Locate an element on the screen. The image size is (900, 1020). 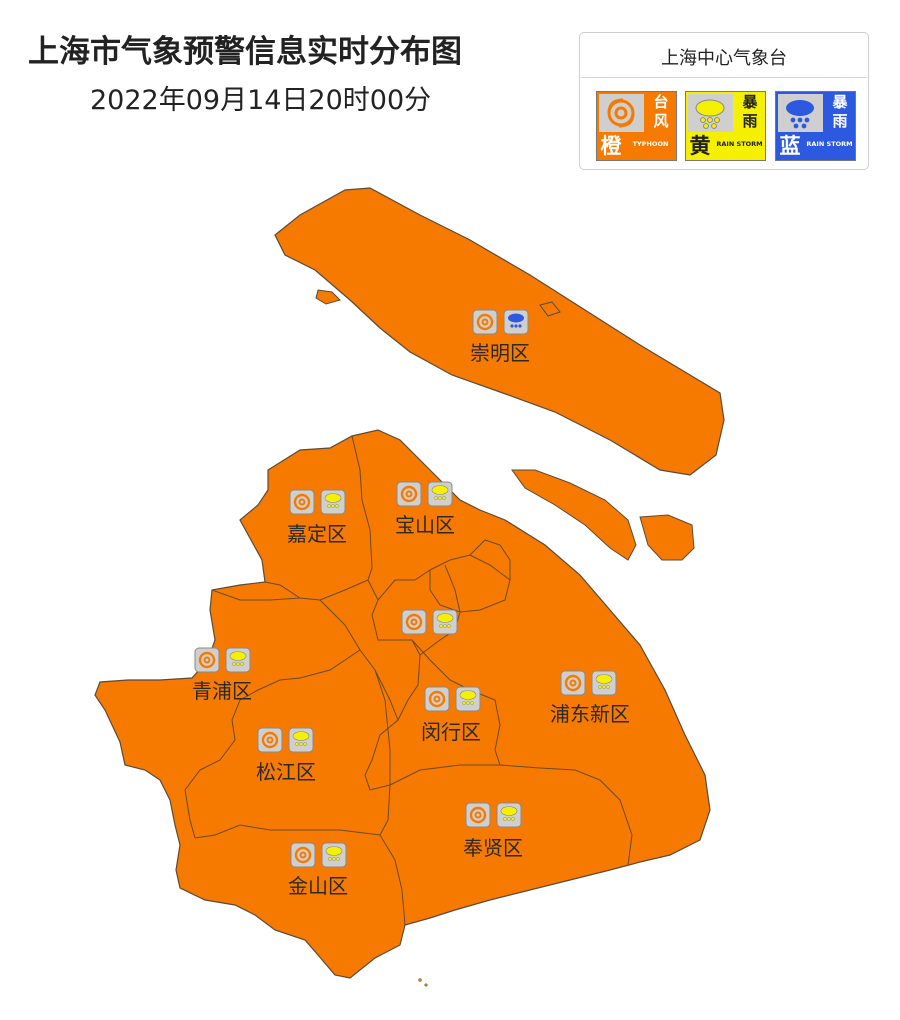
district-label: 金山区 is located at coordinates (318, 886).